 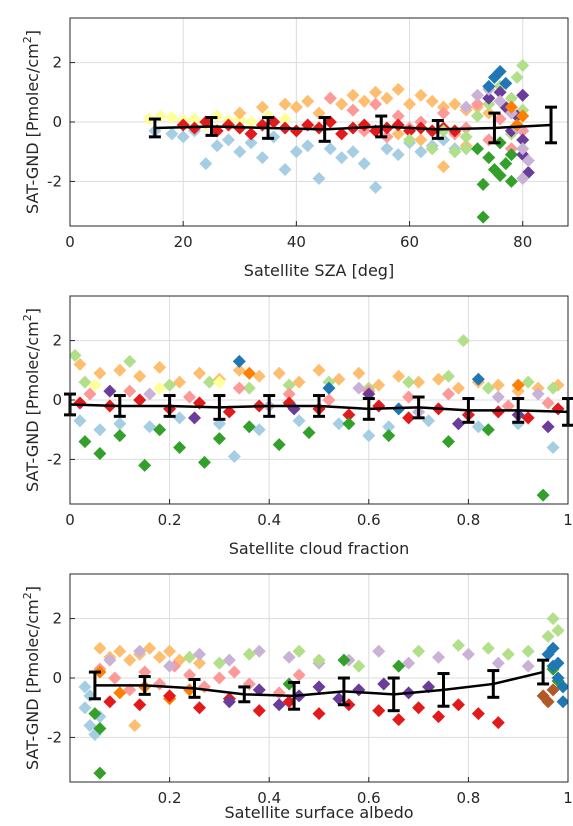 What do you see at coordinates (353, 127) in the screenshot?
I see `mean-line` at bounding box center [353, 127].